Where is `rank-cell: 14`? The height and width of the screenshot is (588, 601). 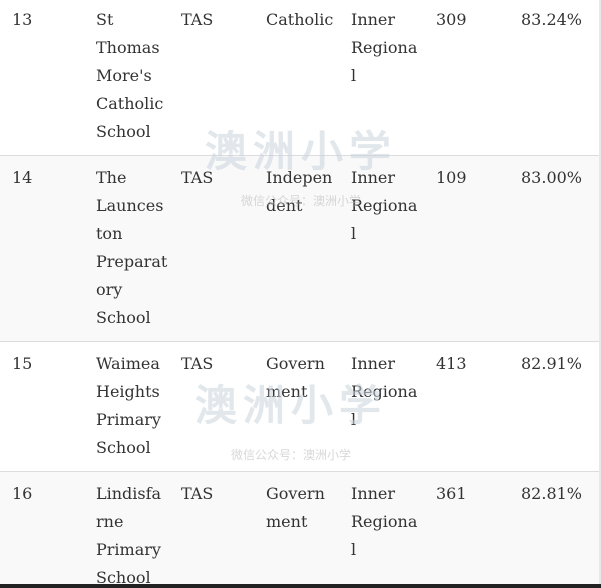
rank-cell: 14 is located at coordinates (22, 177).